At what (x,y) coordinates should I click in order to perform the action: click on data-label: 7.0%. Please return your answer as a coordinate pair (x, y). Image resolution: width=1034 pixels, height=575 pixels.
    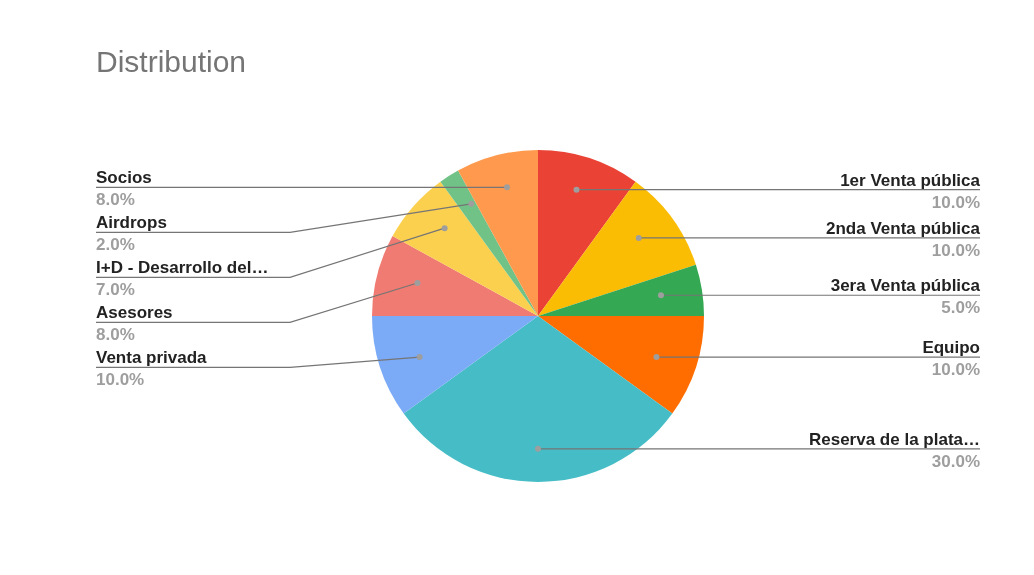
    Looking at the image, I should click on (115, 290).